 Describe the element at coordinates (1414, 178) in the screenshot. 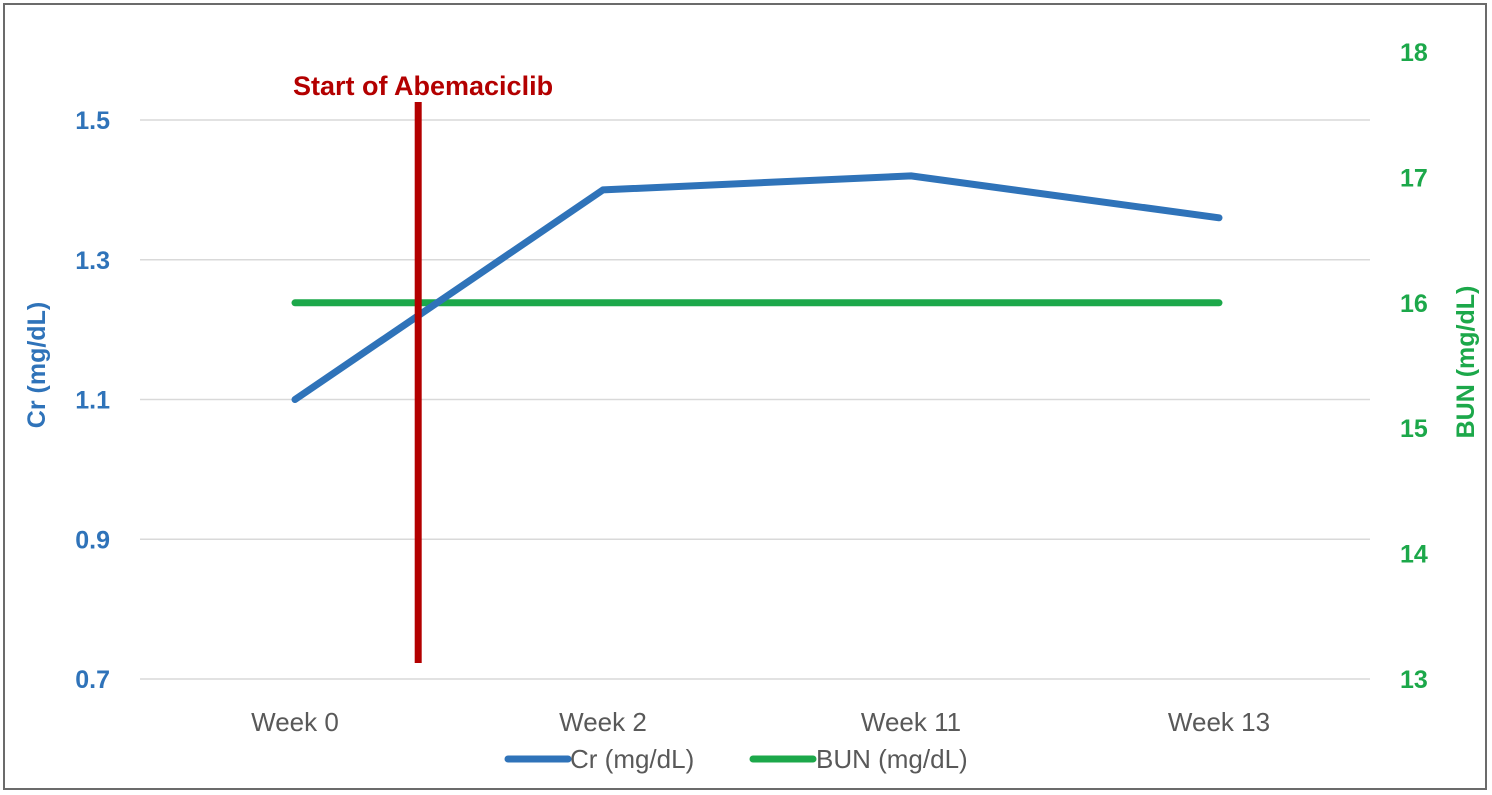

I see `right-tick-4: 17` at that location.